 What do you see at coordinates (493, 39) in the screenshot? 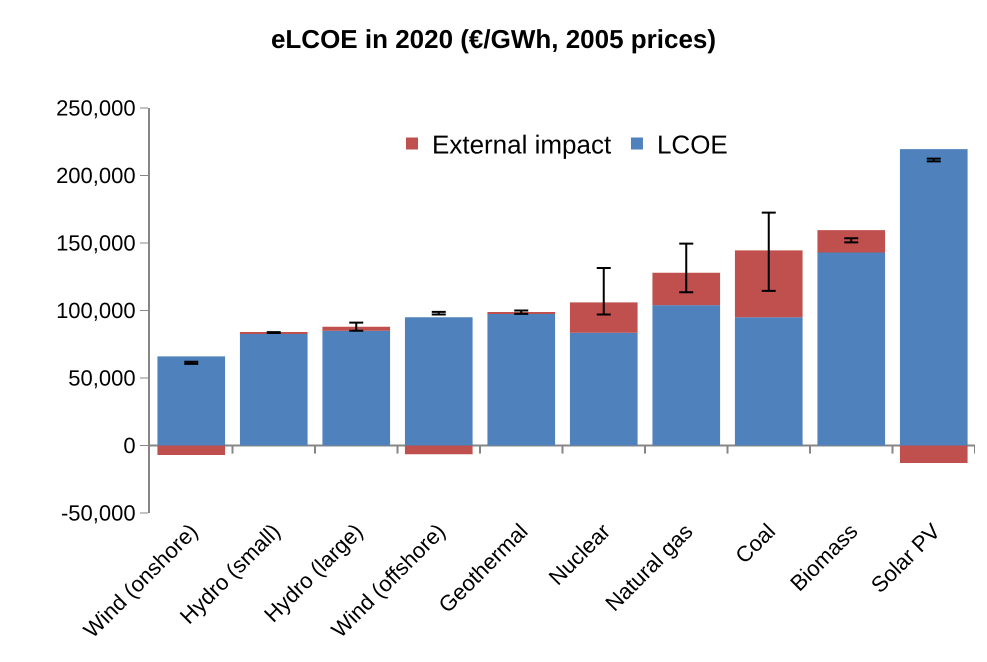
I see `chart-title: eLCOE in 2020 (€/GWh, 2005 prices)` at bounding box center [493, 39].